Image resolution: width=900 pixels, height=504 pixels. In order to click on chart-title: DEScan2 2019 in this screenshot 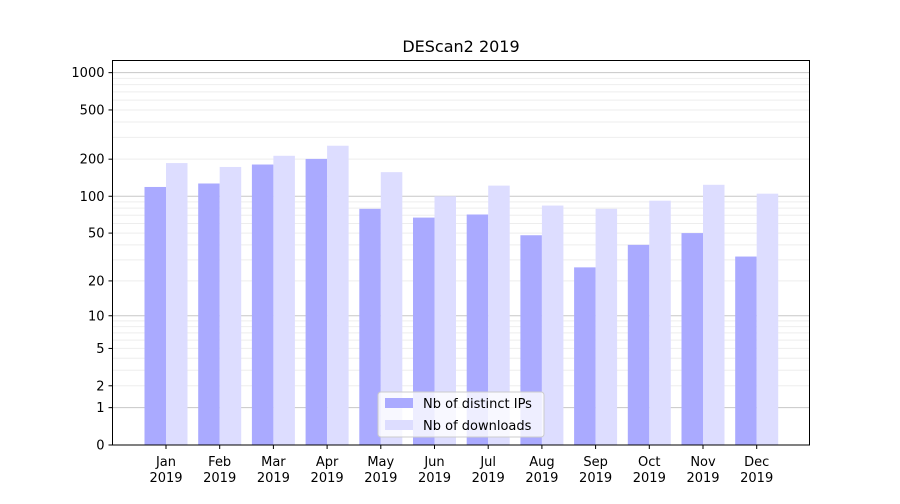, I will do `click(460, 46)`.